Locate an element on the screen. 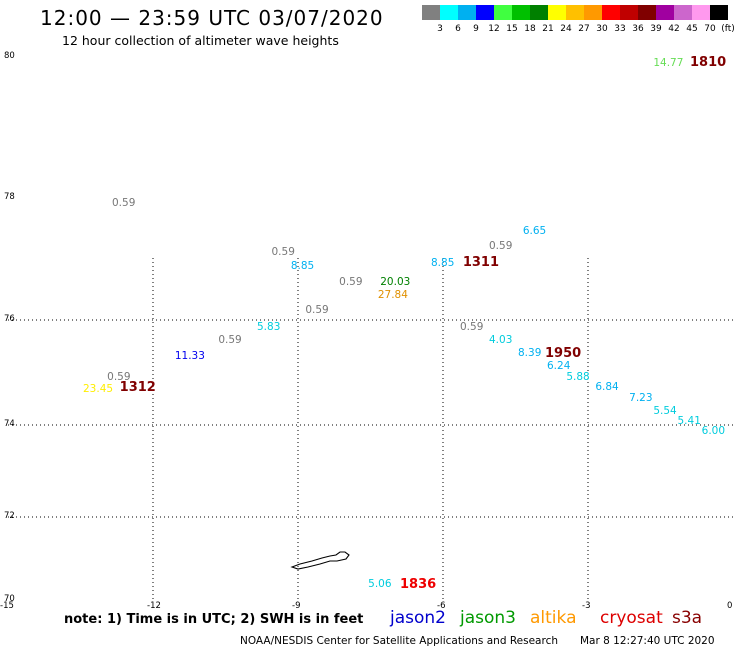 The width and height of the screenshot is (740, 650). legend-label: 18 is located at coordinates (530, 29).